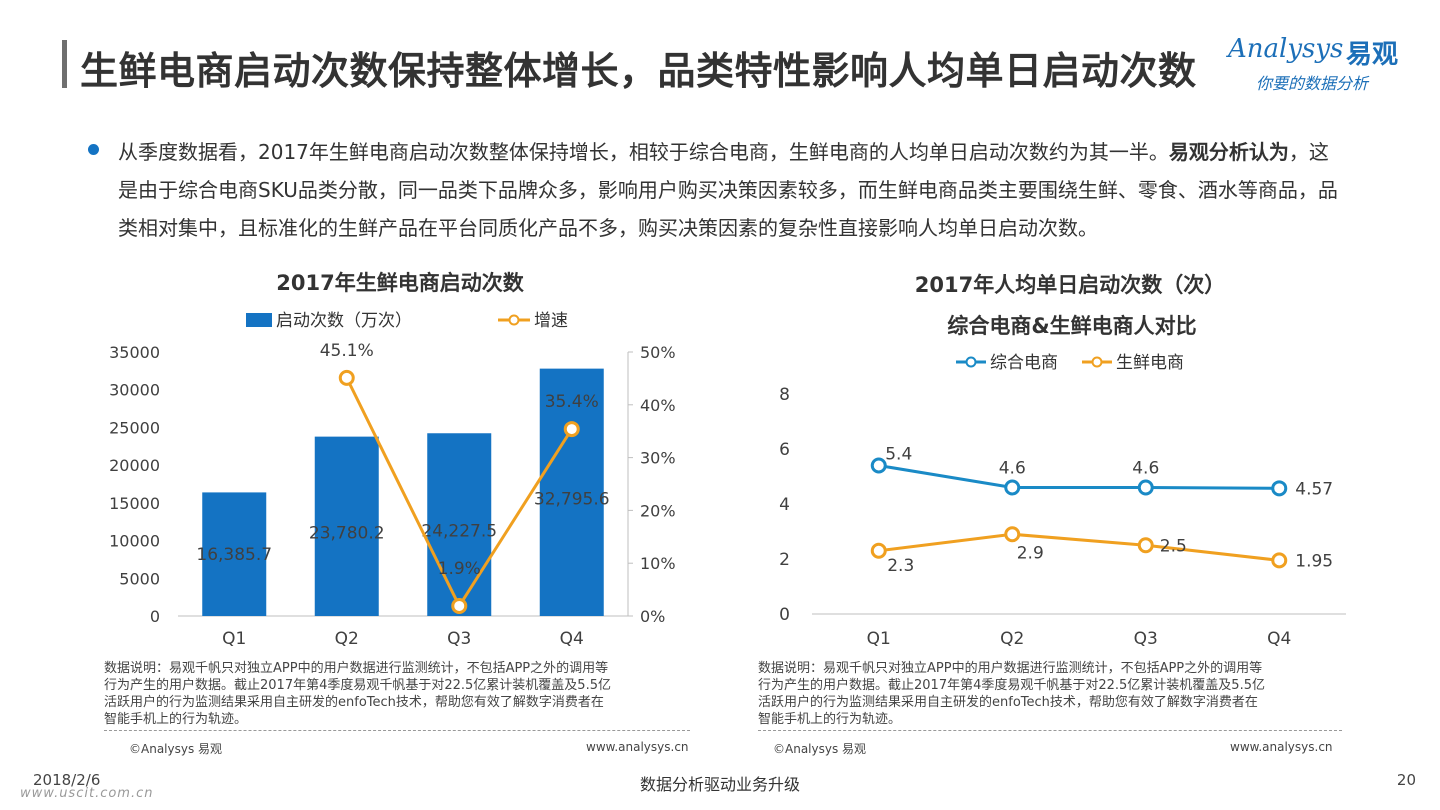 The width and height of the screenshot is (1440, 810). I want to click on analysys-logo: Analysys 易观 你要的数据分析, so click(1323, 64).